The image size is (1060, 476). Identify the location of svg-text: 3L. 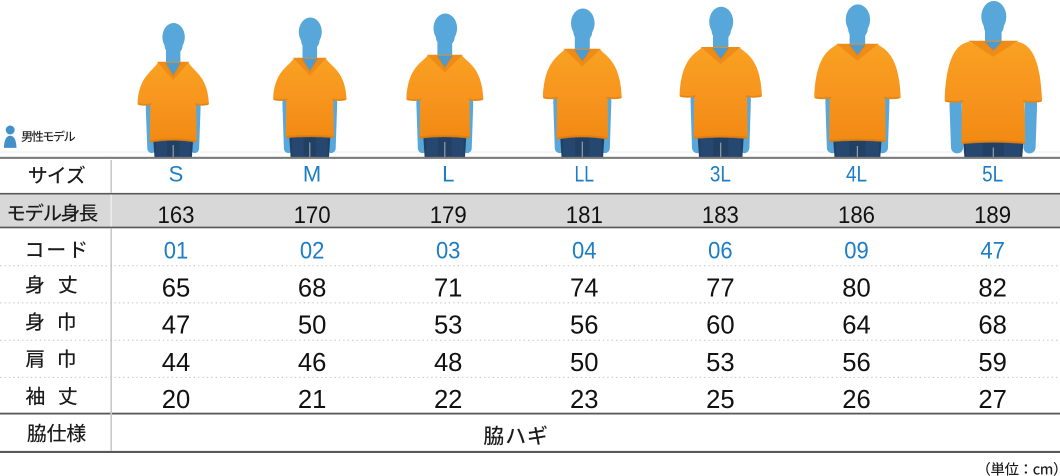
(720, 173).